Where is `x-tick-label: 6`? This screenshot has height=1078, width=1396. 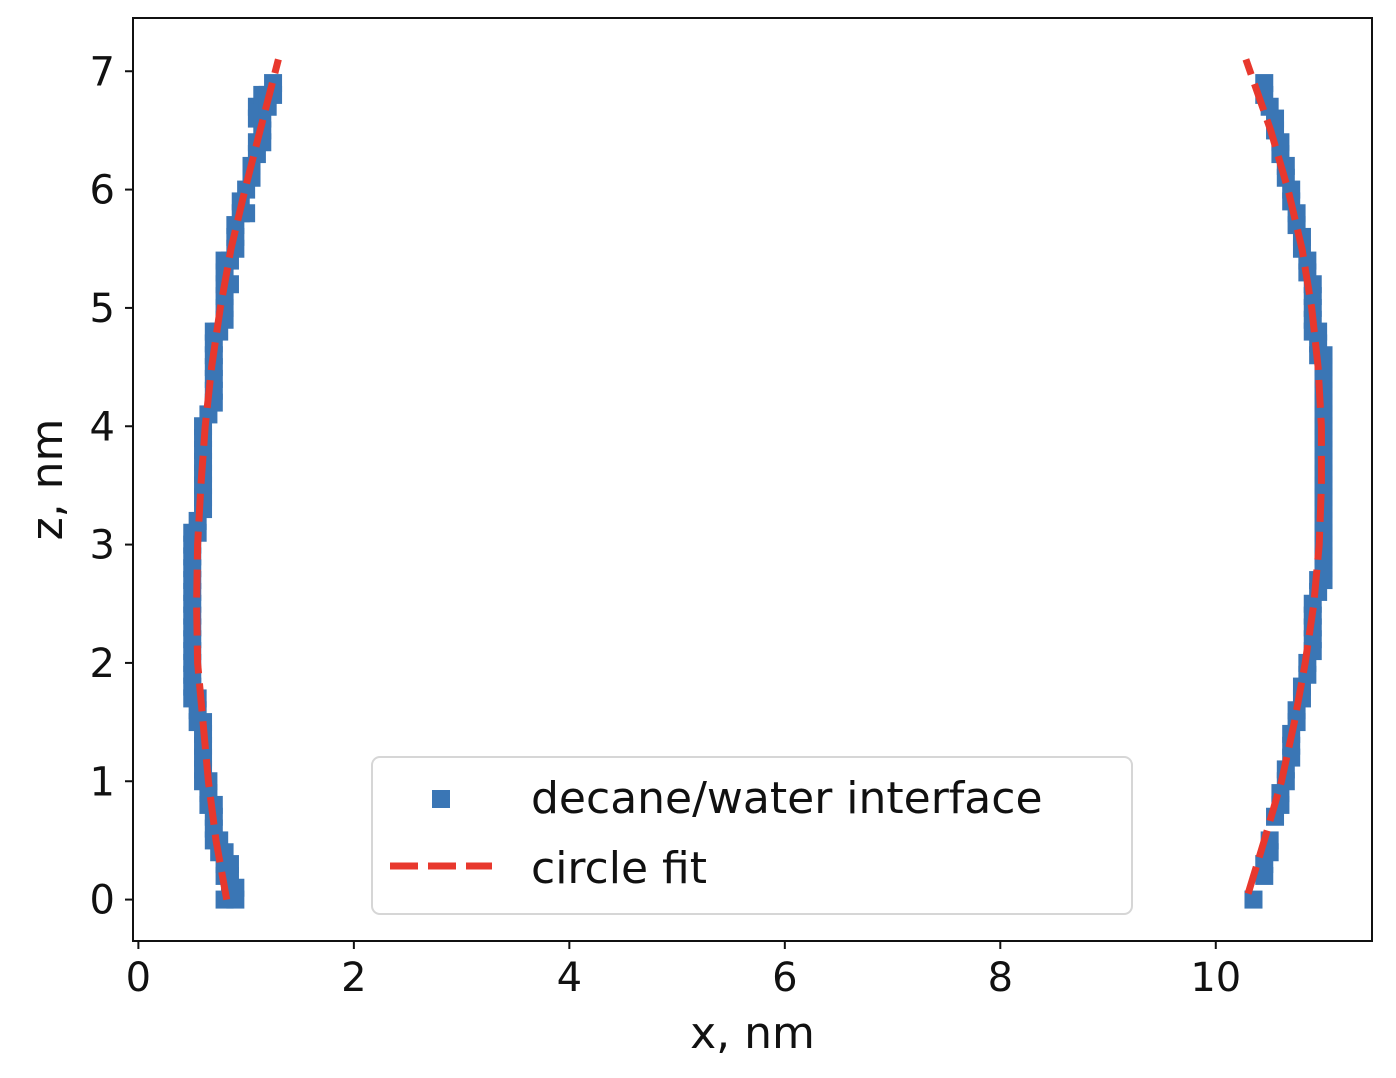 x-tick-label: 6 is located at coordinates (784, 978).